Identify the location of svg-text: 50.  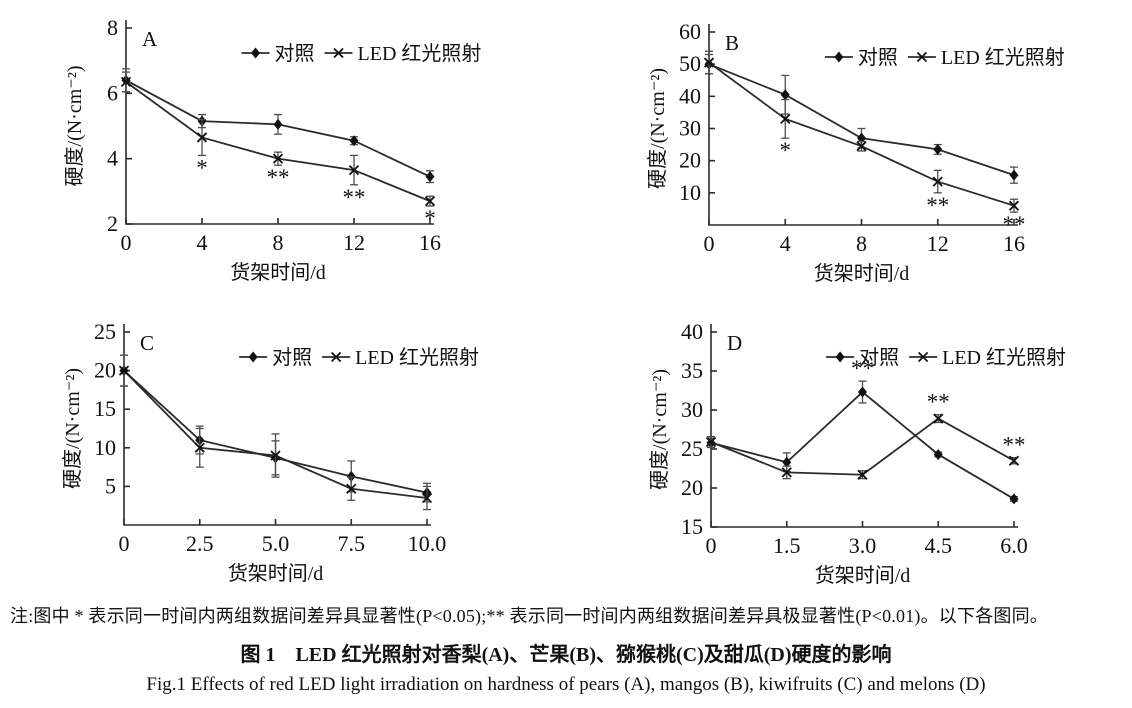
(690, 63).